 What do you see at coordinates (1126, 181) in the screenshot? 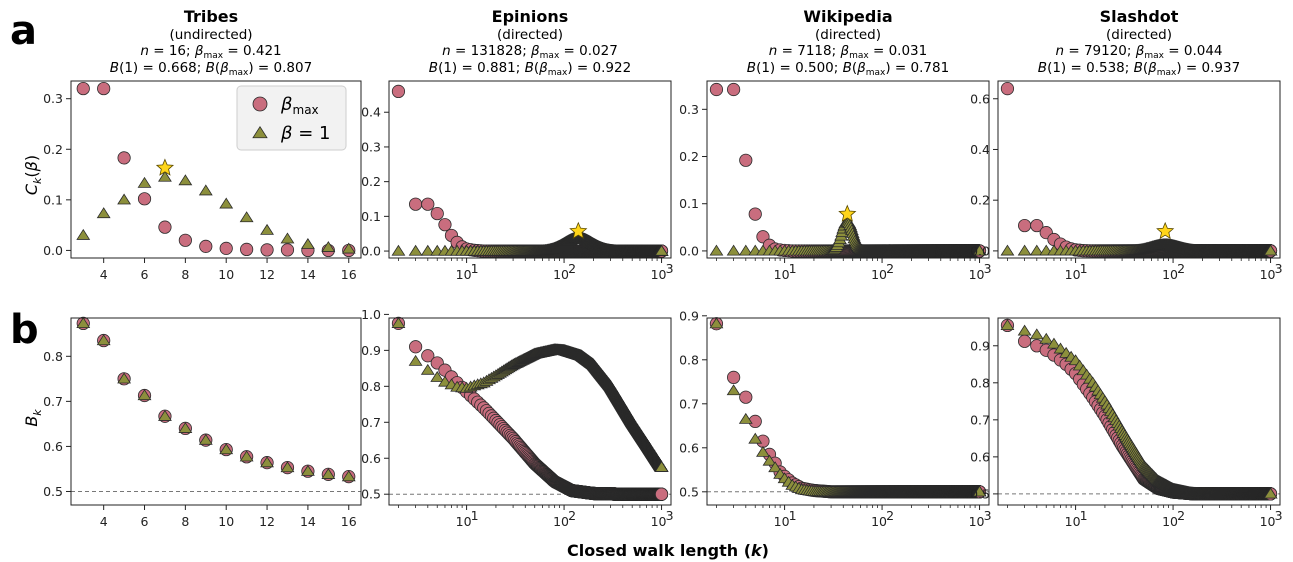
I see `subplot-a-slashdot: 0.00.20.40.610 1 10 2 10 3` at bounding box center [1126, 181].